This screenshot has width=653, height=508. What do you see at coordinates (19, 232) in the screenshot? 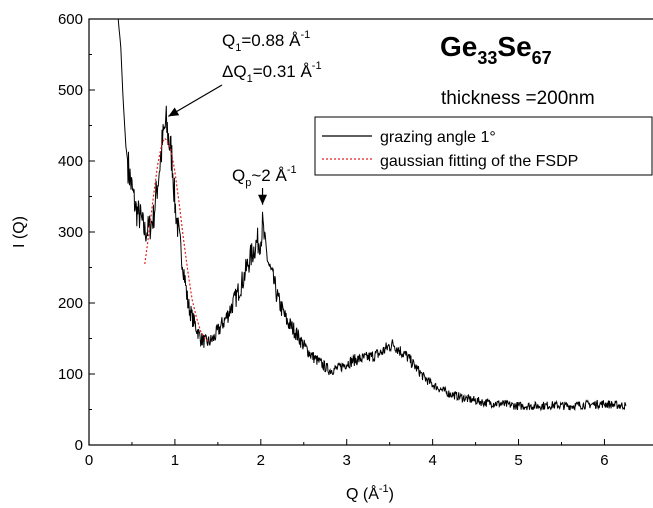
I see `y-axis-title: I (Q)` at bounding box center [19, 232].